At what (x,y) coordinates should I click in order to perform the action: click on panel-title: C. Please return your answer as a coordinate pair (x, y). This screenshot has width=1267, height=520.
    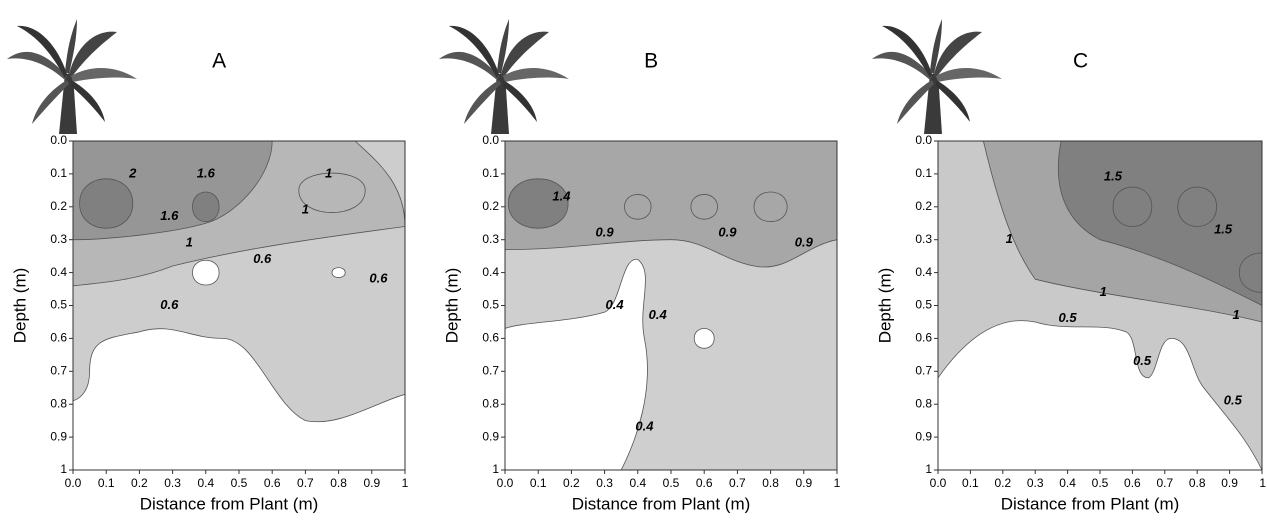
    Looking at the image, I should click on (1080, 61).